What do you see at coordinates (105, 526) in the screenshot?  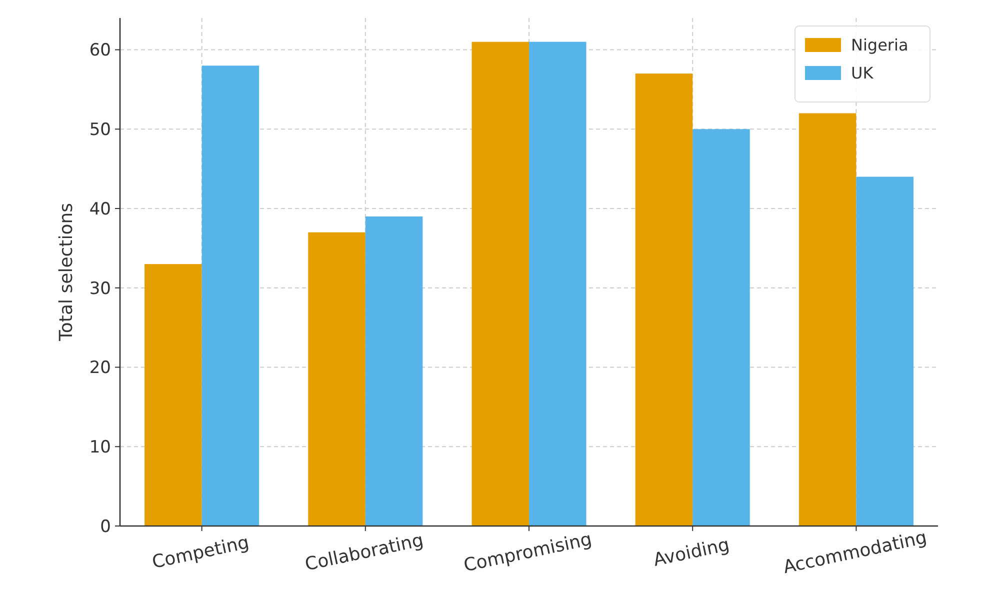 I see `y-tick-label: 0` at bounding box center [105, 526].